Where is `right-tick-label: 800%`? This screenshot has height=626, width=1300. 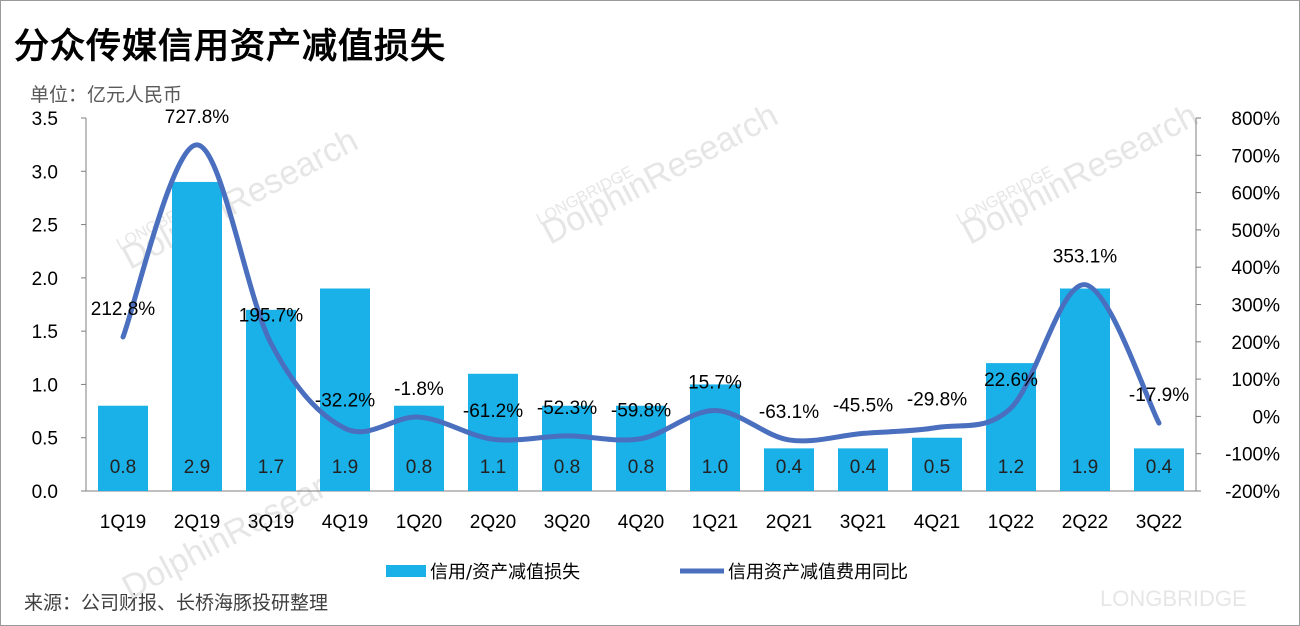 right-tick-label: 800% is located at coordinates (1255, 119).